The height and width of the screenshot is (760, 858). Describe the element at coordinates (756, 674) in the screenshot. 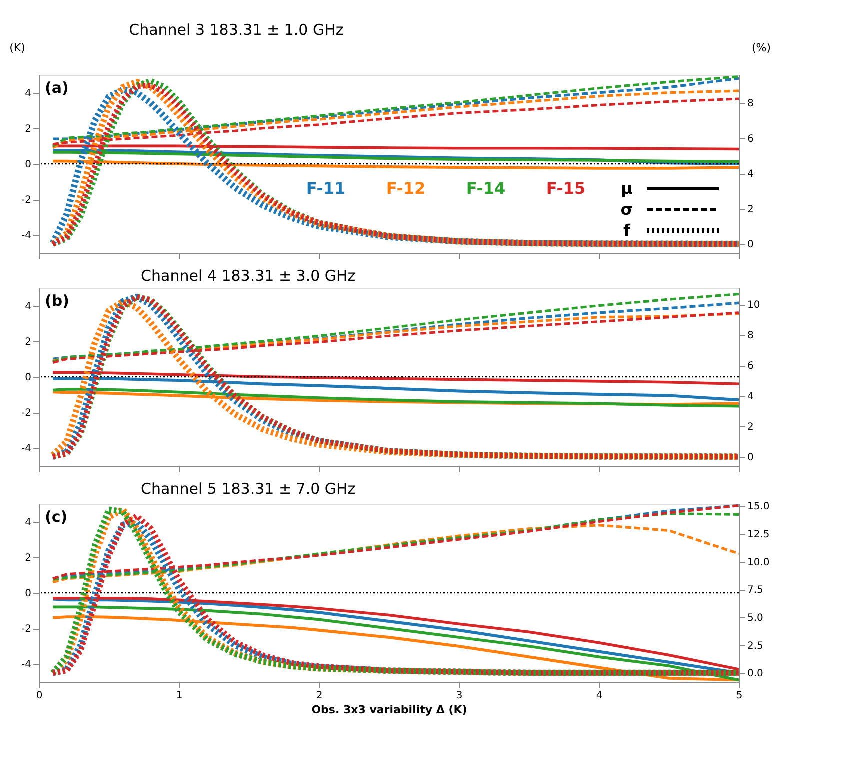

I see `y2-tick-label: 0.0` at that location.